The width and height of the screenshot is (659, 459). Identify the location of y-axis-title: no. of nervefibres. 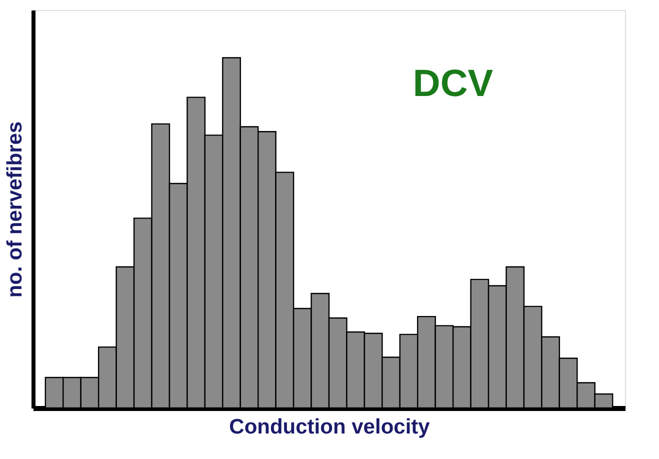
(15, 209).